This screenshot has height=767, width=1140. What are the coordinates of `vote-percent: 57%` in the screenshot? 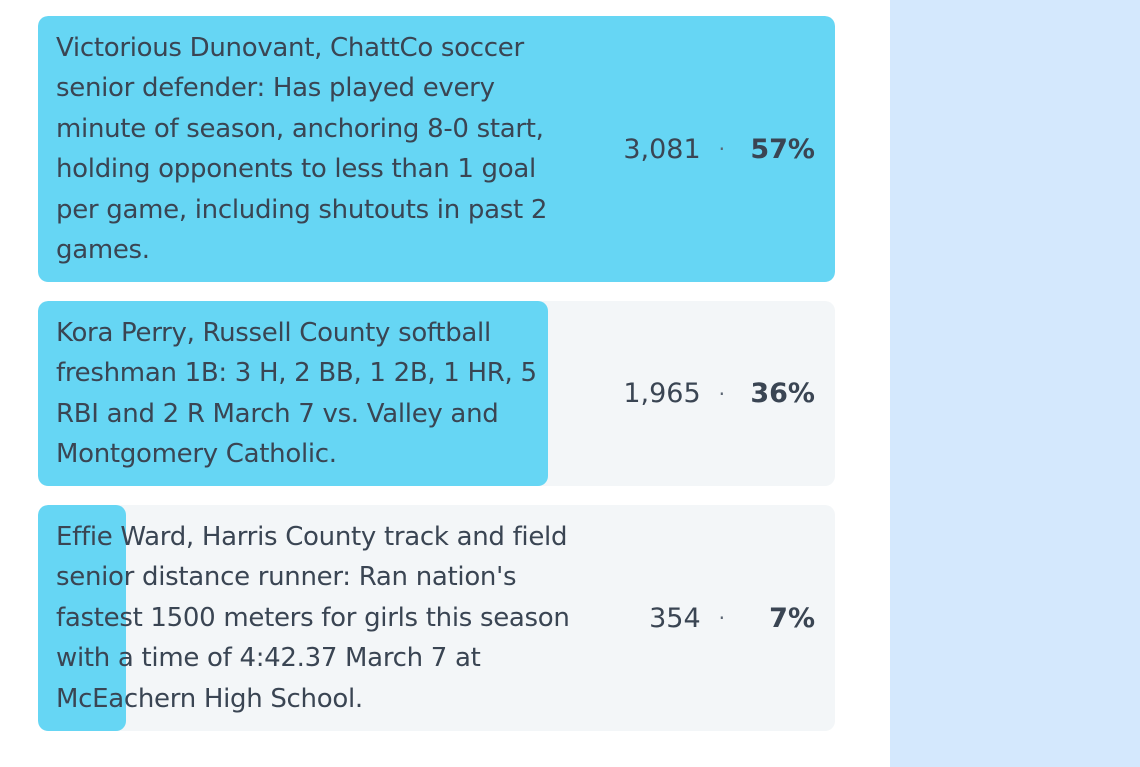 It's located at (782, 149).